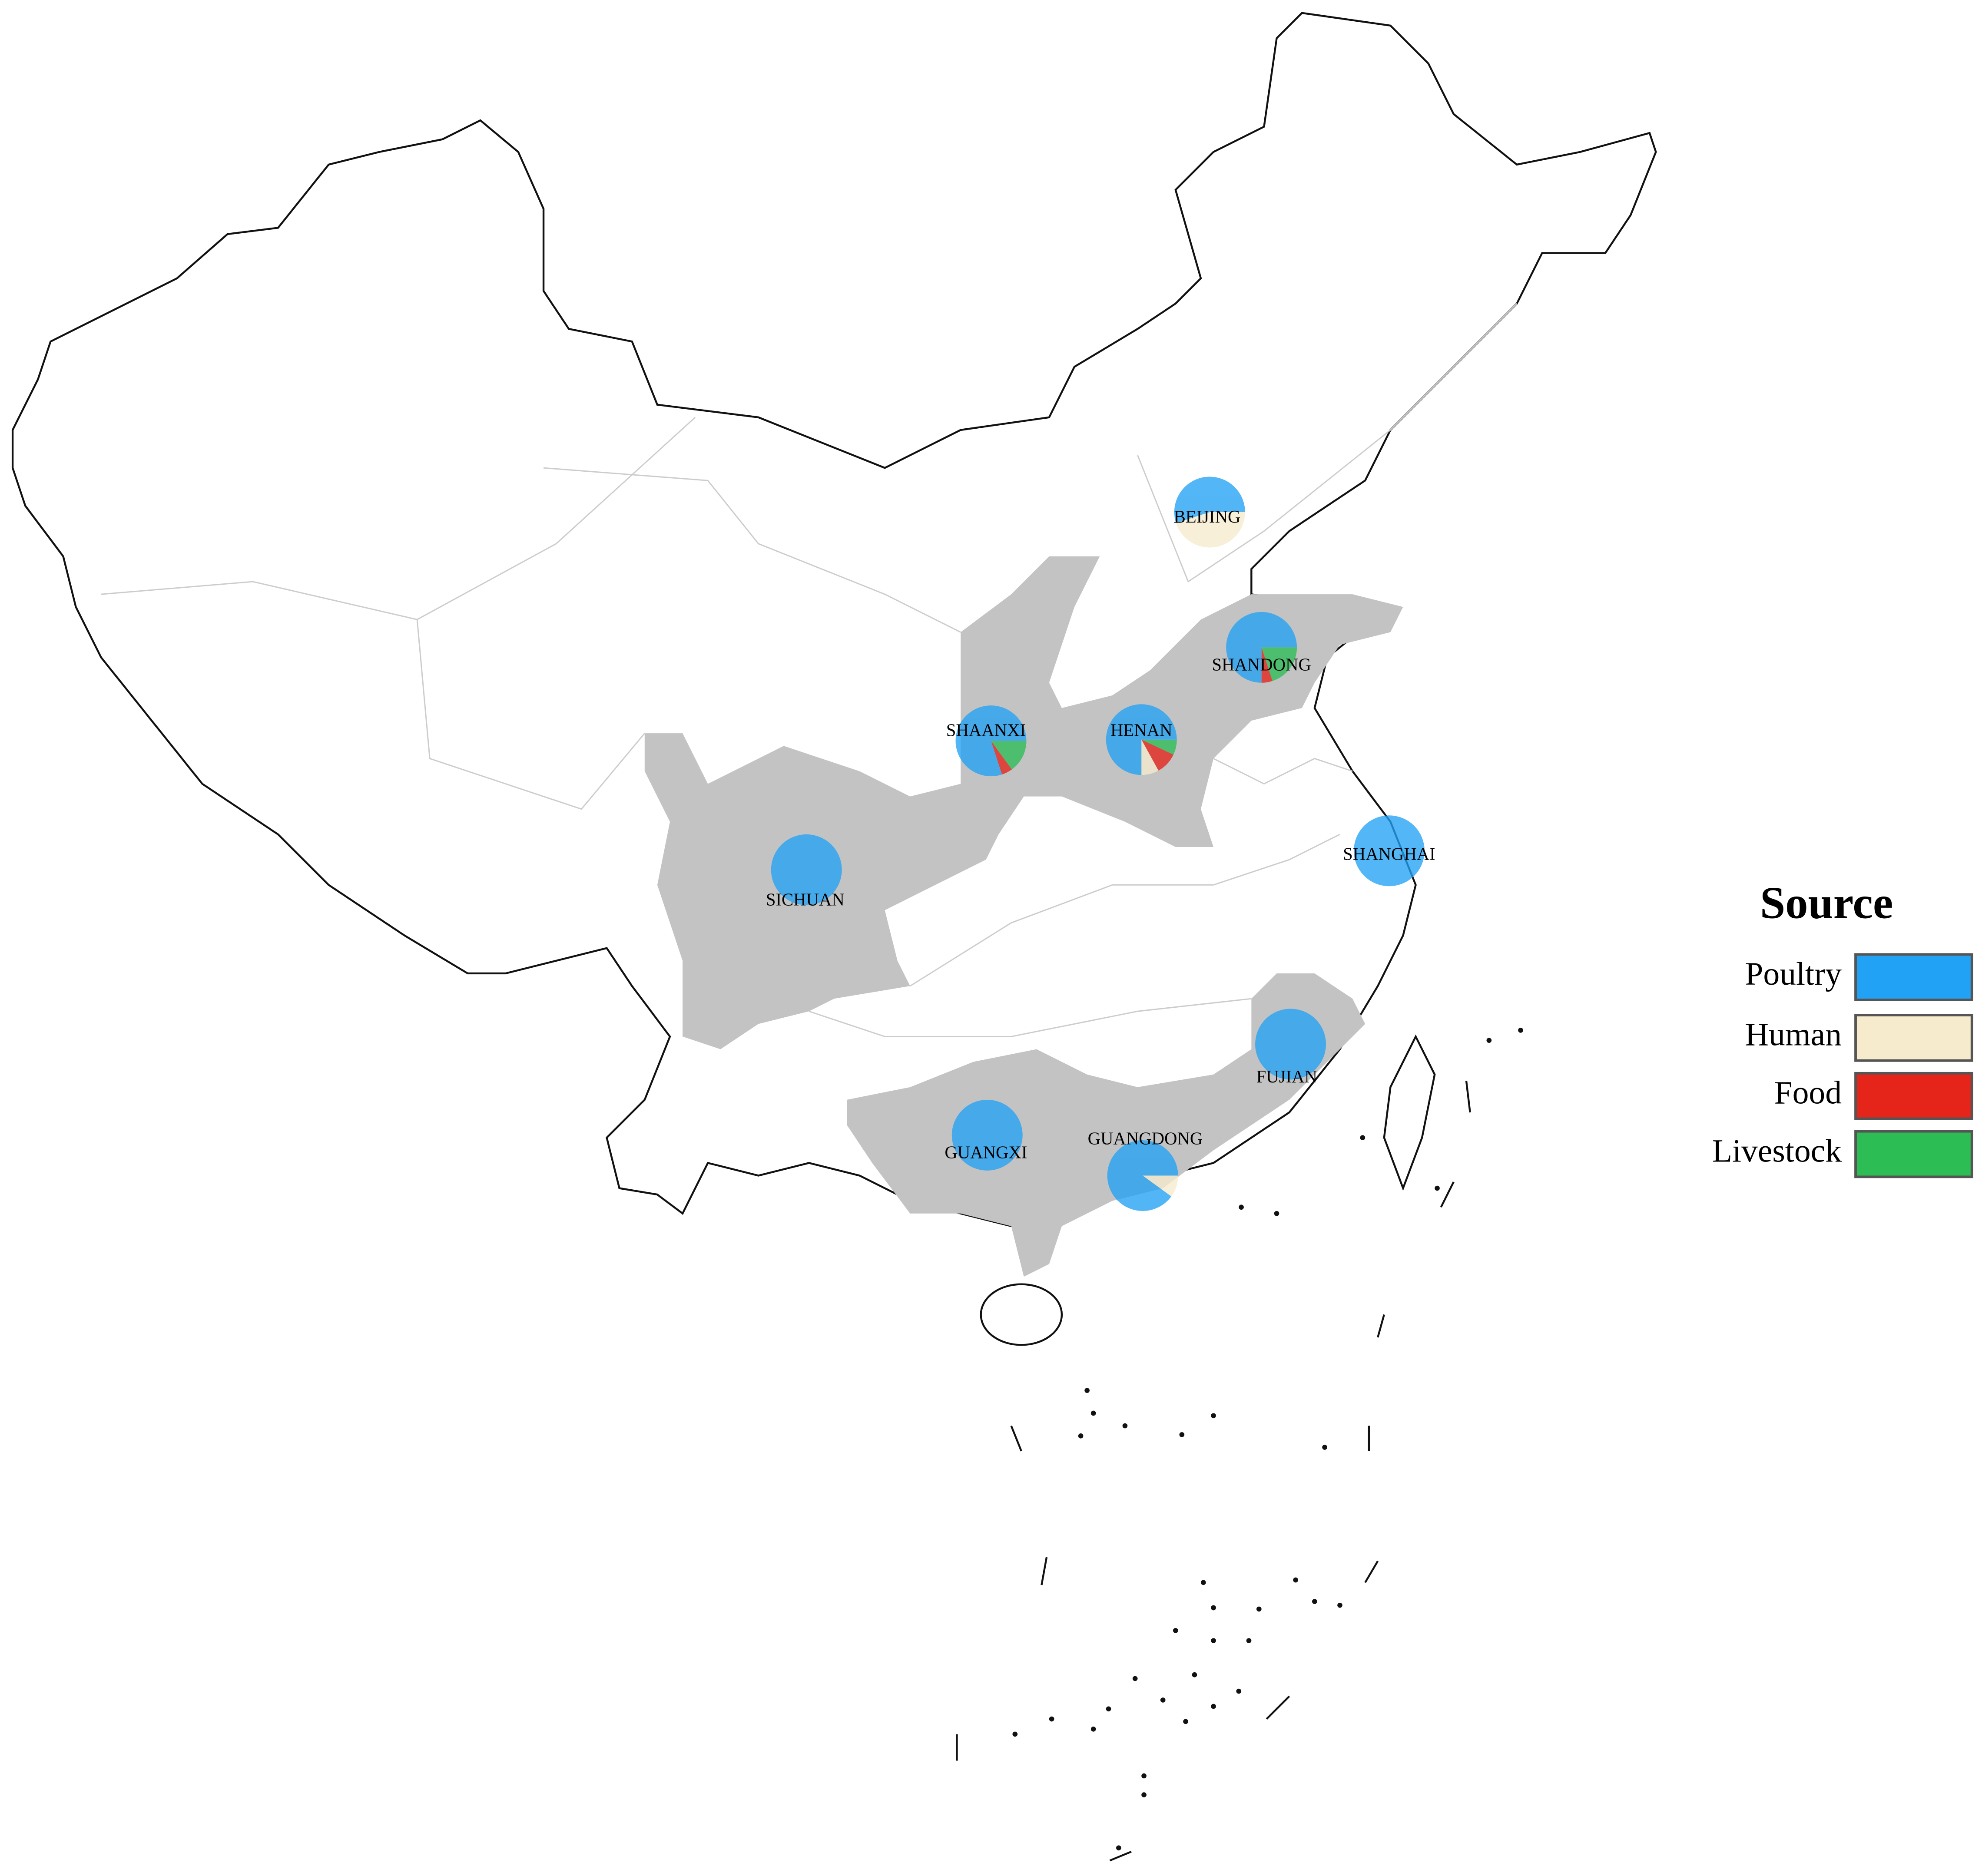  Describe the element at coordinates (986, 1152) in the screenshot. I see `province-label: GUANGXI` at that location.